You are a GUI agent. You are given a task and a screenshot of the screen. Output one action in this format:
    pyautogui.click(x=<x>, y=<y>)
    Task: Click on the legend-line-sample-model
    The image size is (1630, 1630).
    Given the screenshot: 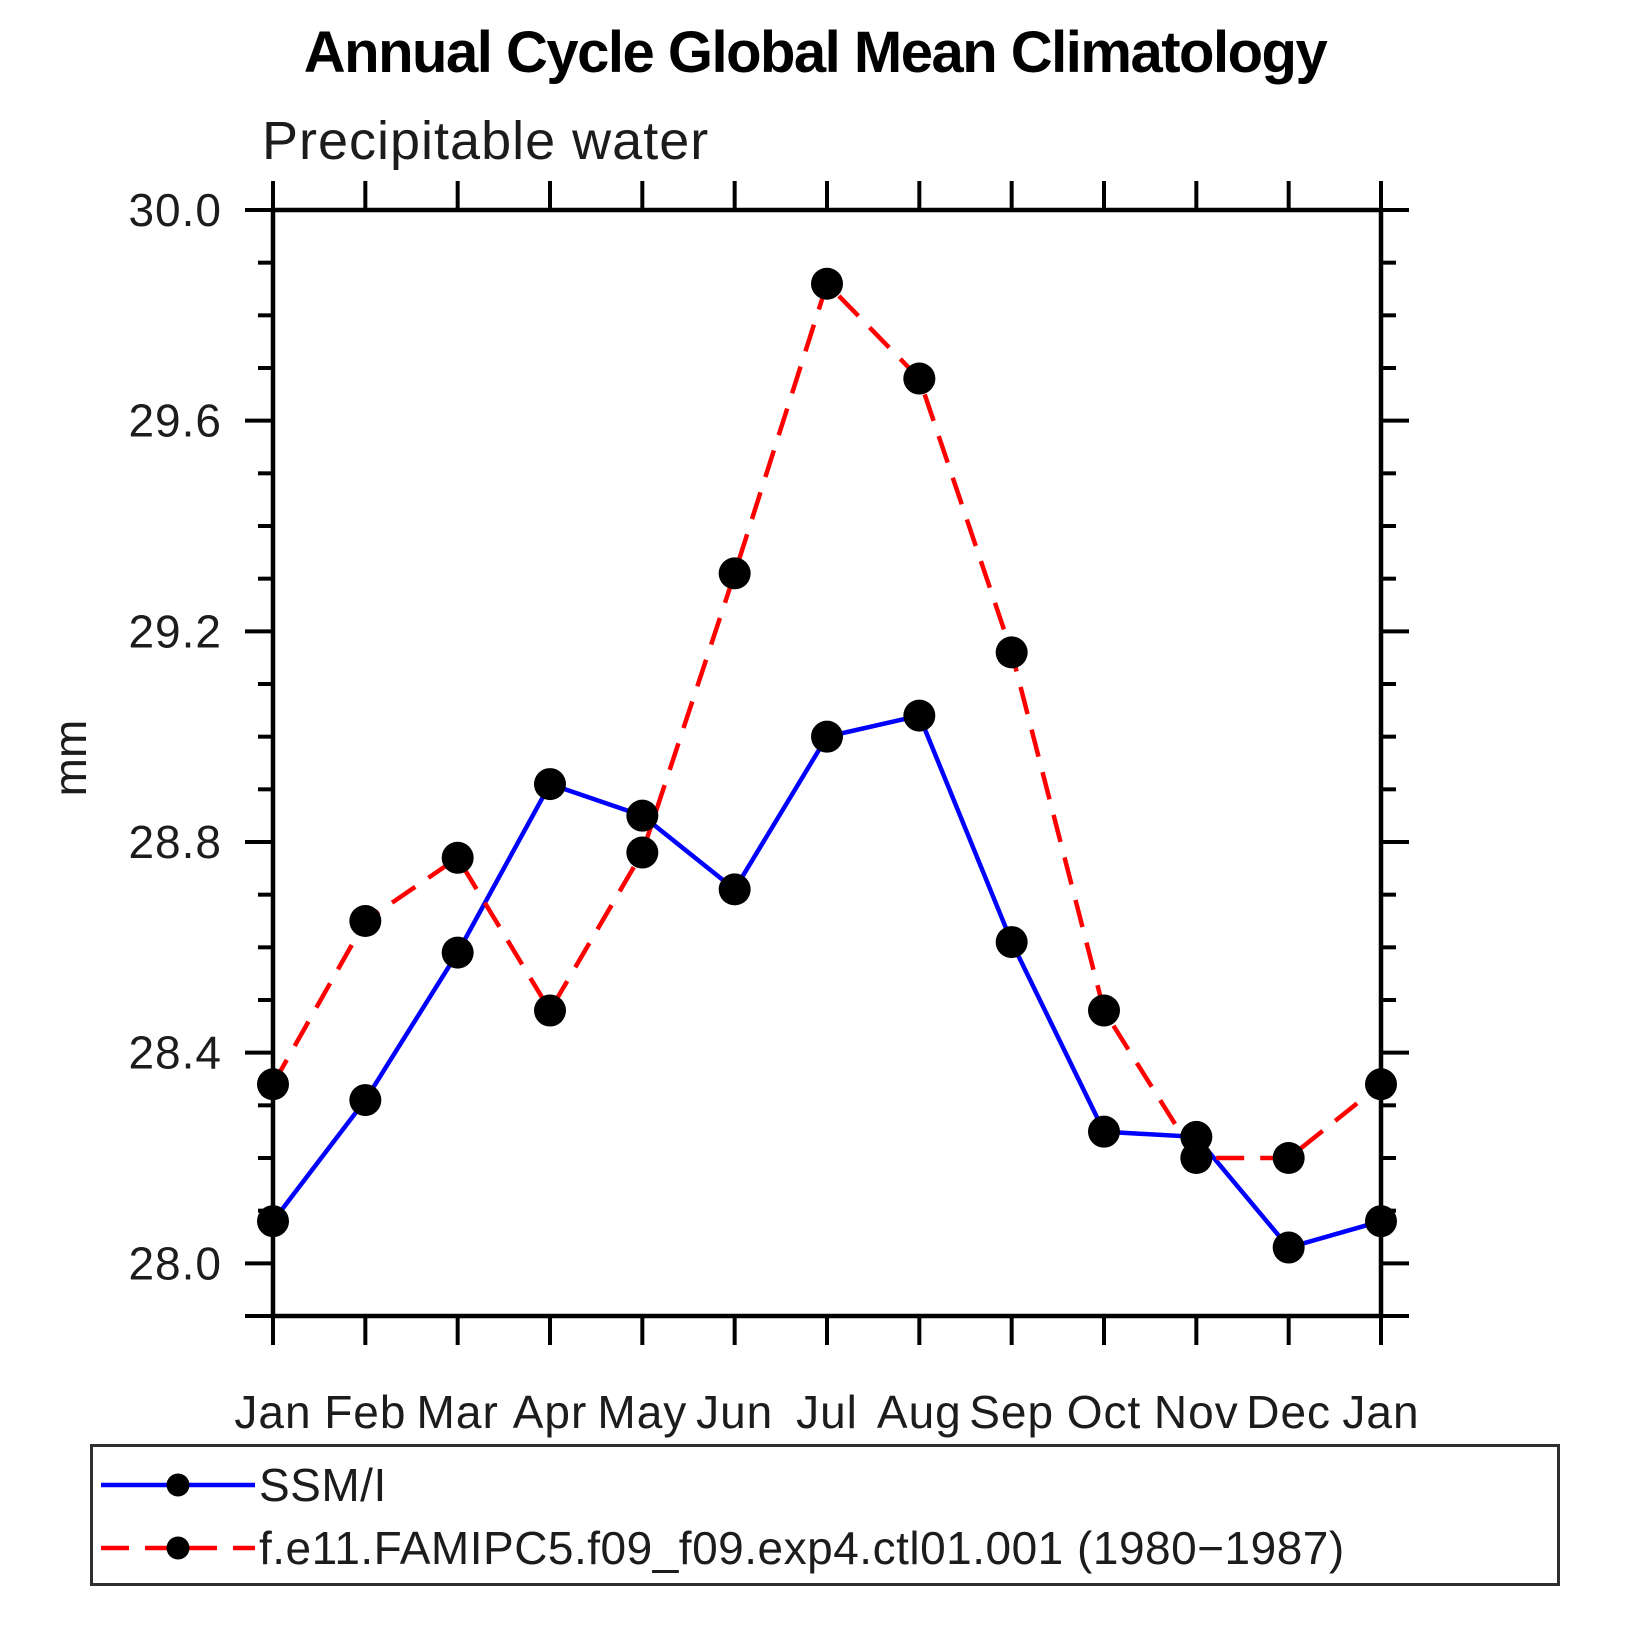 What is the action you would take?
    pyautogui.click(x=178, y=1548)
    